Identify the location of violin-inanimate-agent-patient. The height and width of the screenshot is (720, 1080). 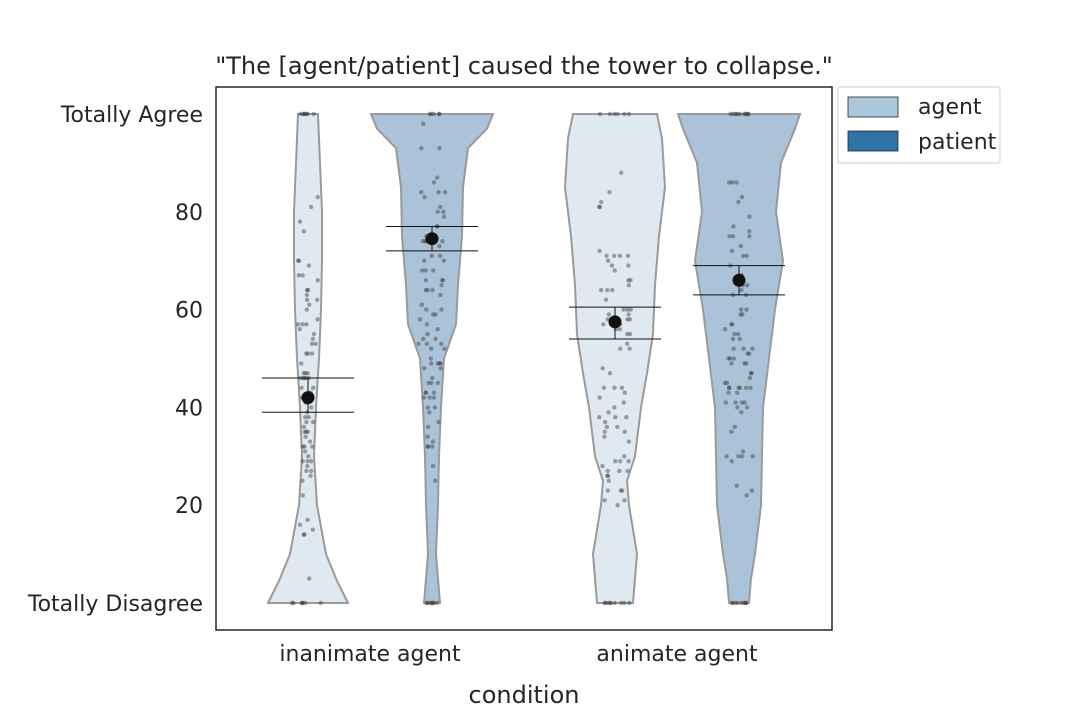
(432, 358).